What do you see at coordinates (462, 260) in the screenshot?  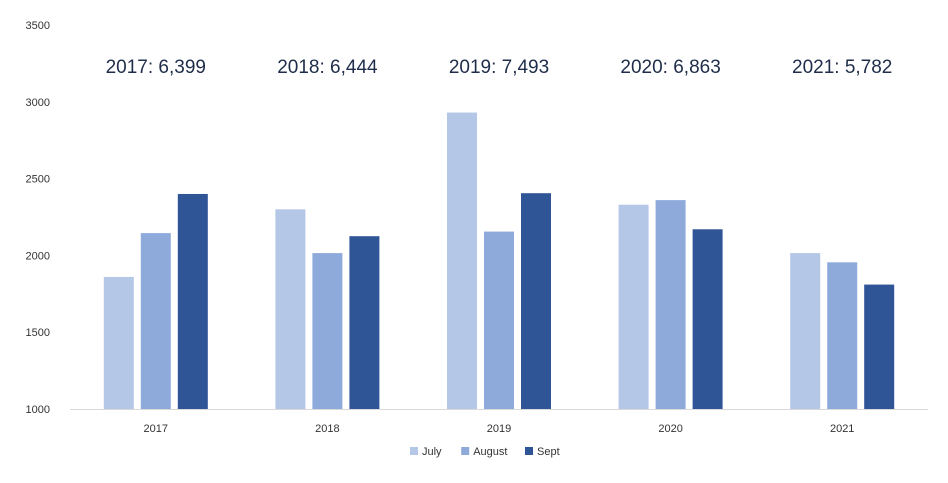 I see `bar-july-2019` at bounding box center [462, 260].